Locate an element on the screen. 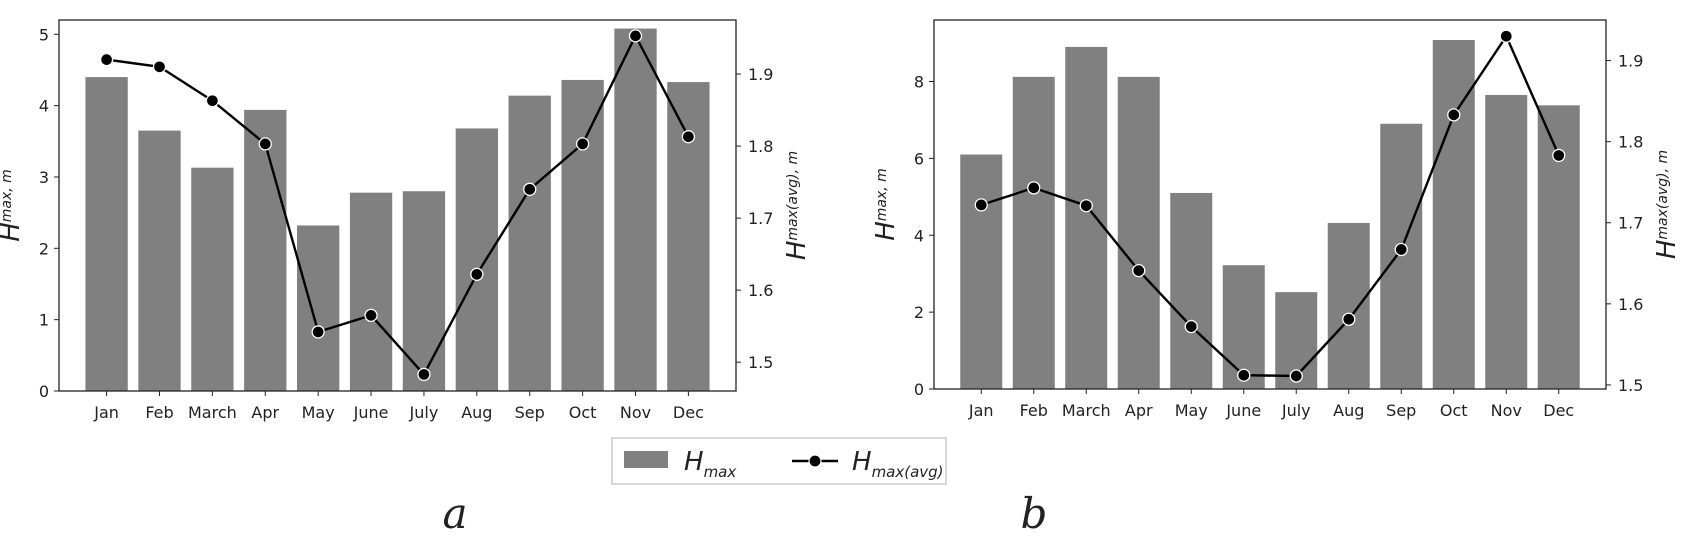  y-tick-label: 8 is located at coordinates (919, 82).